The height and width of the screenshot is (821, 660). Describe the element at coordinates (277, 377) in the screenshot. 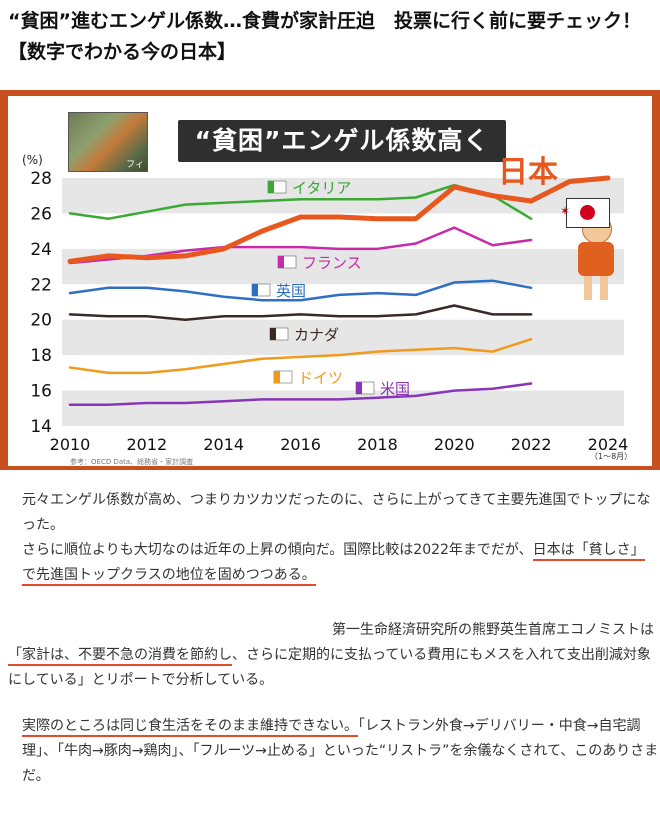

I see `flag-stripe-ドイツ` at that location.